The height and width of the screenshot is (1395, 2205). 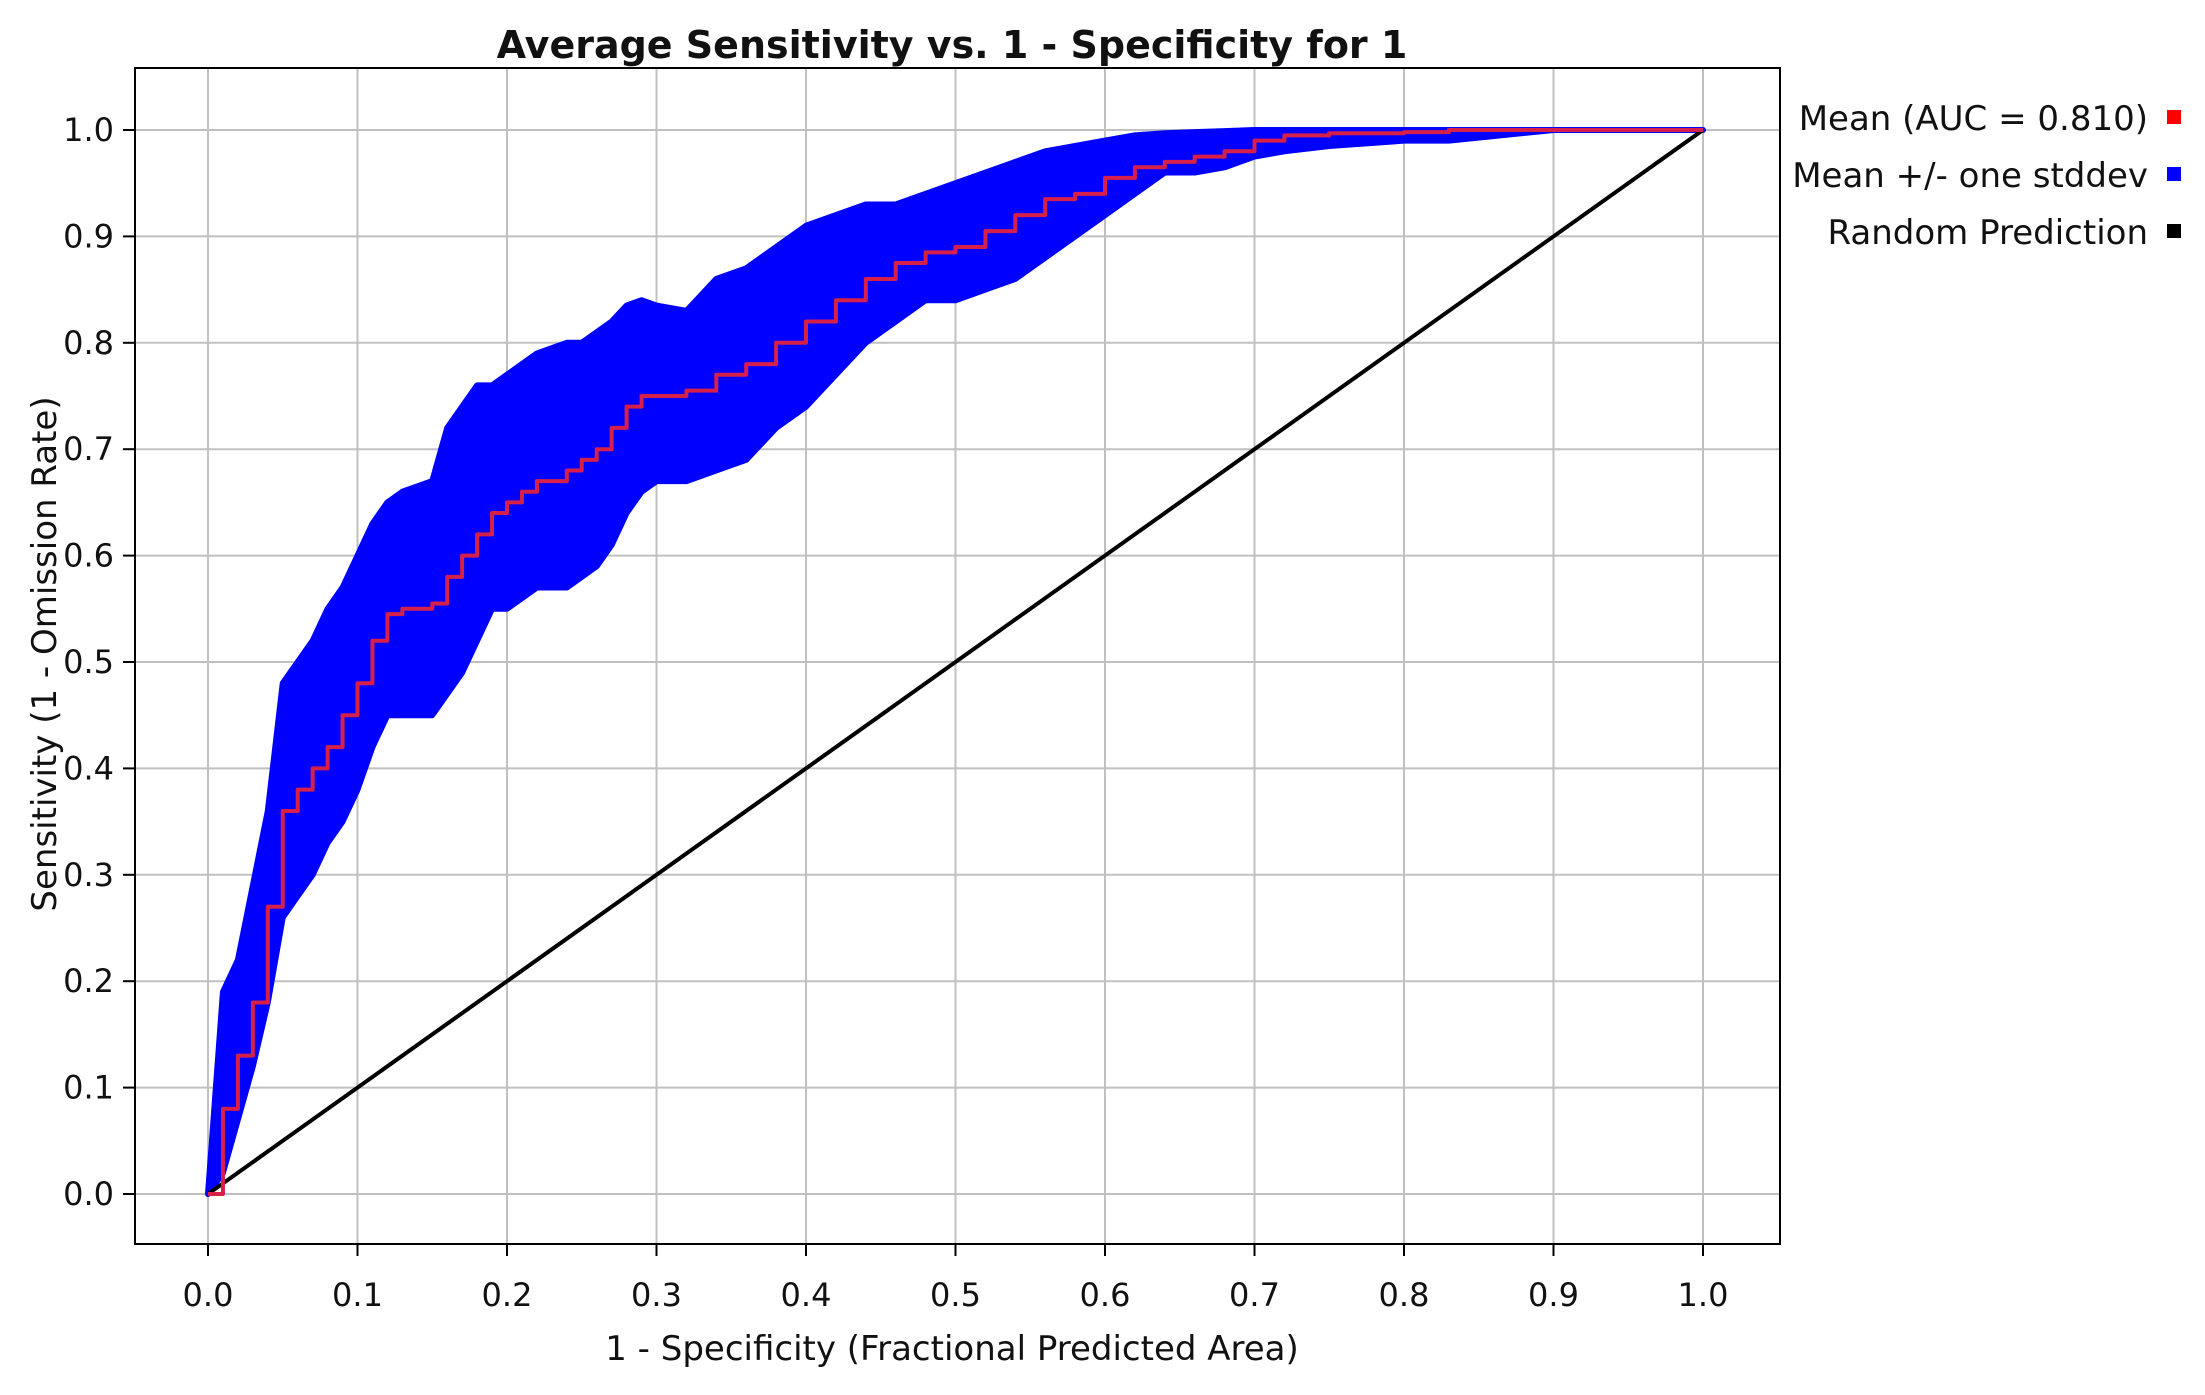 What do you see at coordinates (806, 1295) in the screenshot?
I see `x-tick-label: 0.4` at bounding box center [806, 1295].